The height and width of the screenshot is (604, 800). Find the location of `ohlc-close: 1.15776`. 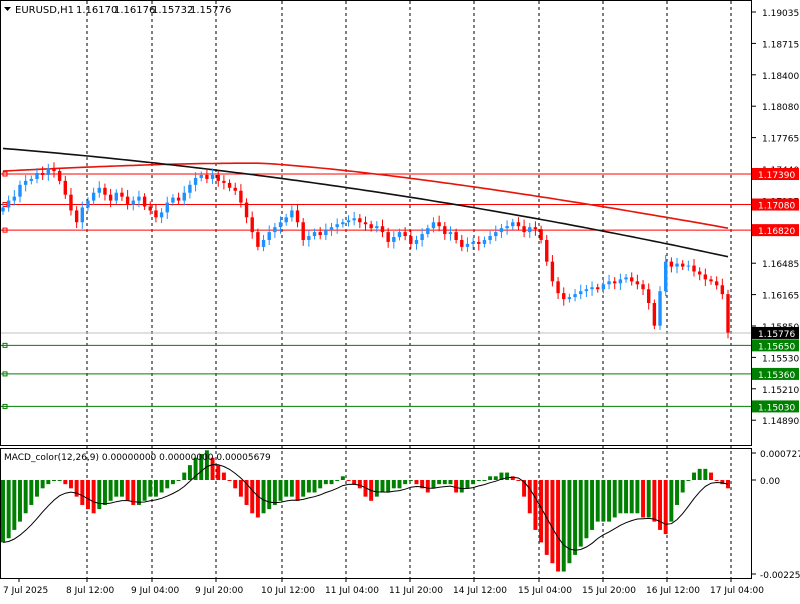

ohlc-close: 1.15776 is located at coordinates (210, 10).